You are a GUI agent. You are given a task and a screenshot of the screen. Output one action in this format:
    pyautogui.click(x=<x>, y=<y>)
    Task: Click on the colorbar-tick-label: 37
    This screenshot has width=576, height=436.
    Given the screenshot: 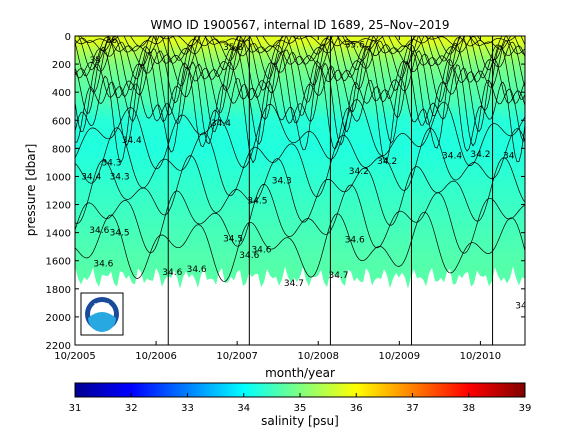 What is the action you would take?
    pyautogui.click(x=412, y=408)
    